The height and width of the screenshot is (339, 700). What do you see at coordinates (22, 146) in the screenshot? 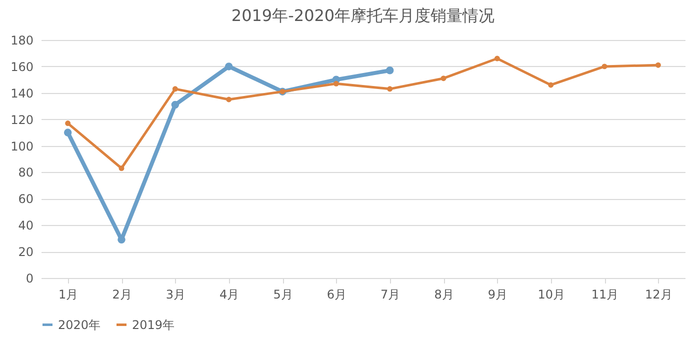
I see `y-tick-label: 100` at bounding box center [22, 146].